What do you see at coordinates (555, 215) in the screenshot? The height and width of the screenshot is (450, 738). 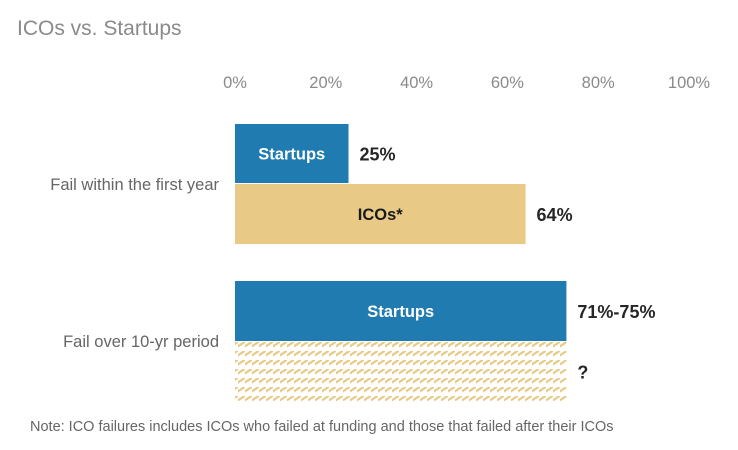 I see `bar-value-label: 64%` at bounding box center [555, 215].